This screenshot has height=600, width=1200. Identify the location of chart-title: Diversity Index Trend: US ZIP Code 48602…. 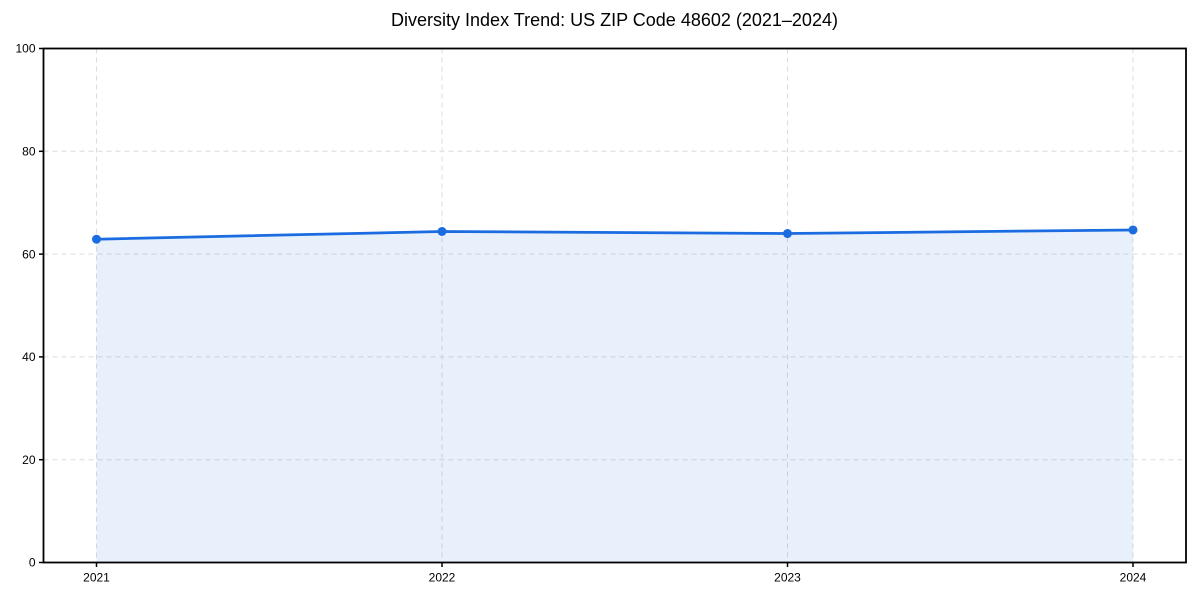
(614, 20).